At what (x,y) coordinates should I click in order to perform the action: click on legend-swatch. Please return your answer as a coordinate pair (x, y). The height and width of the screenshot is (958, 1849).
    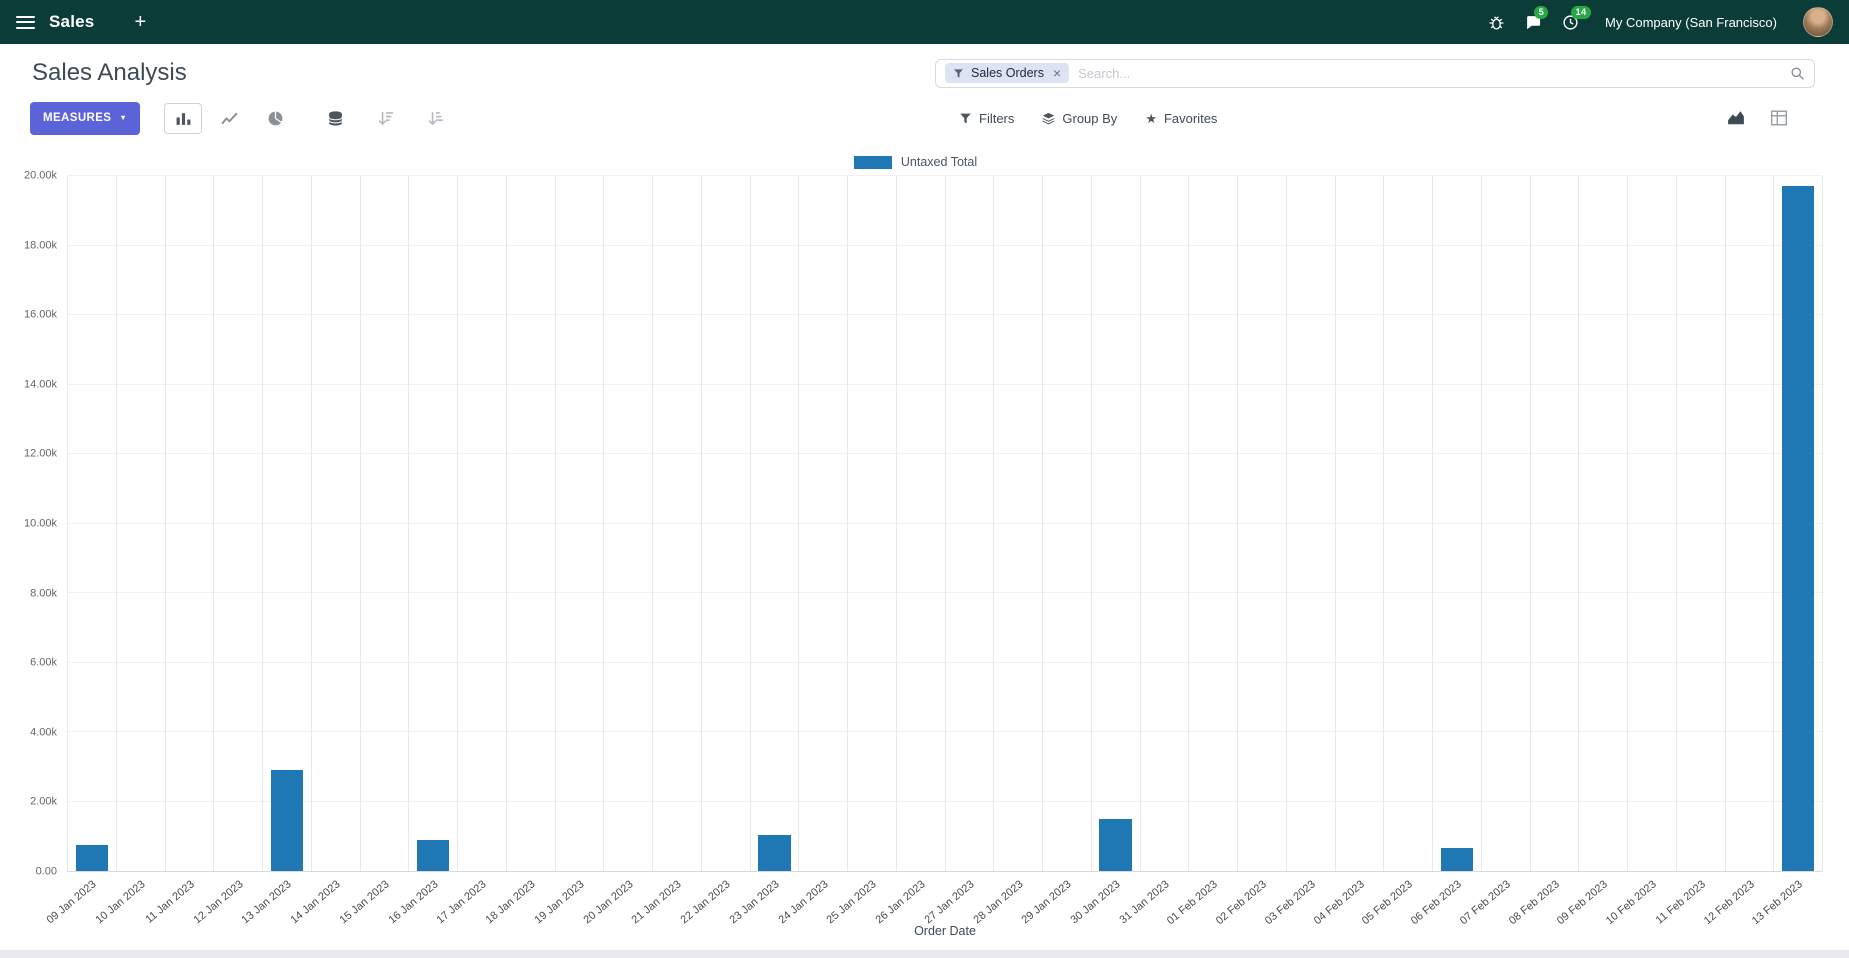
    Looking at the image, I should click on (872, 162).